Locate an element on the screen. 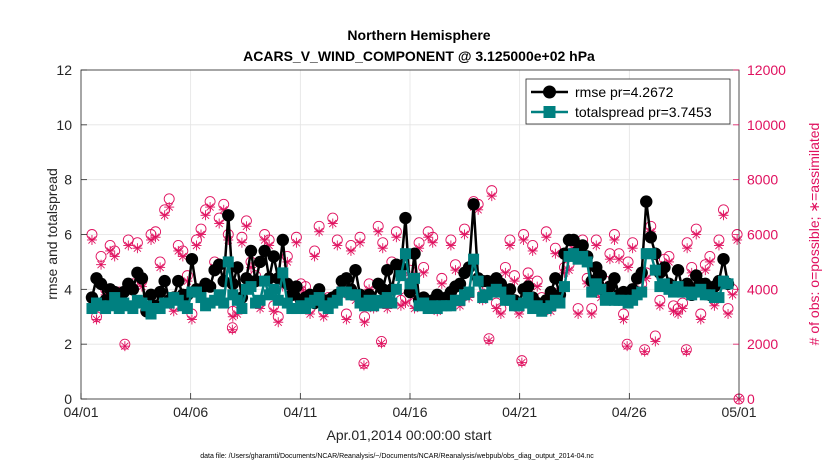 This screenshot has width=830, height=470. y-tick-label-right: 4000 is located at coordinates (762, 289).